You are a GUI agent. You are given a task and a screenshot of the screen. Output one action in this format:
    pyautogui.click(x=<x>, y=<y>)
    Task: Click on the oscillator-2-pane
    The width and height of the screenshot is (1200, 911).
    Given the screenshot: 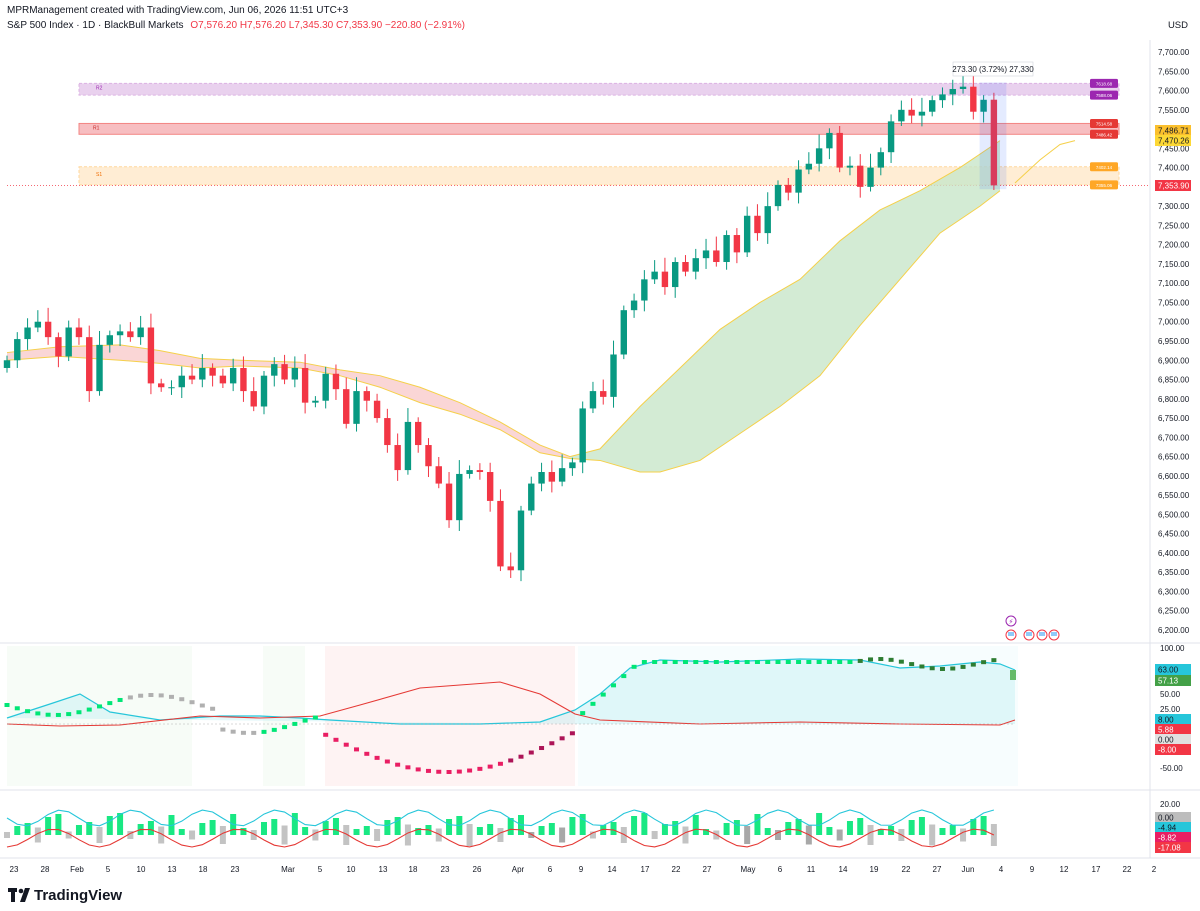 What is the action you would take?
    pyautogui.click(x=500, y=828)
    